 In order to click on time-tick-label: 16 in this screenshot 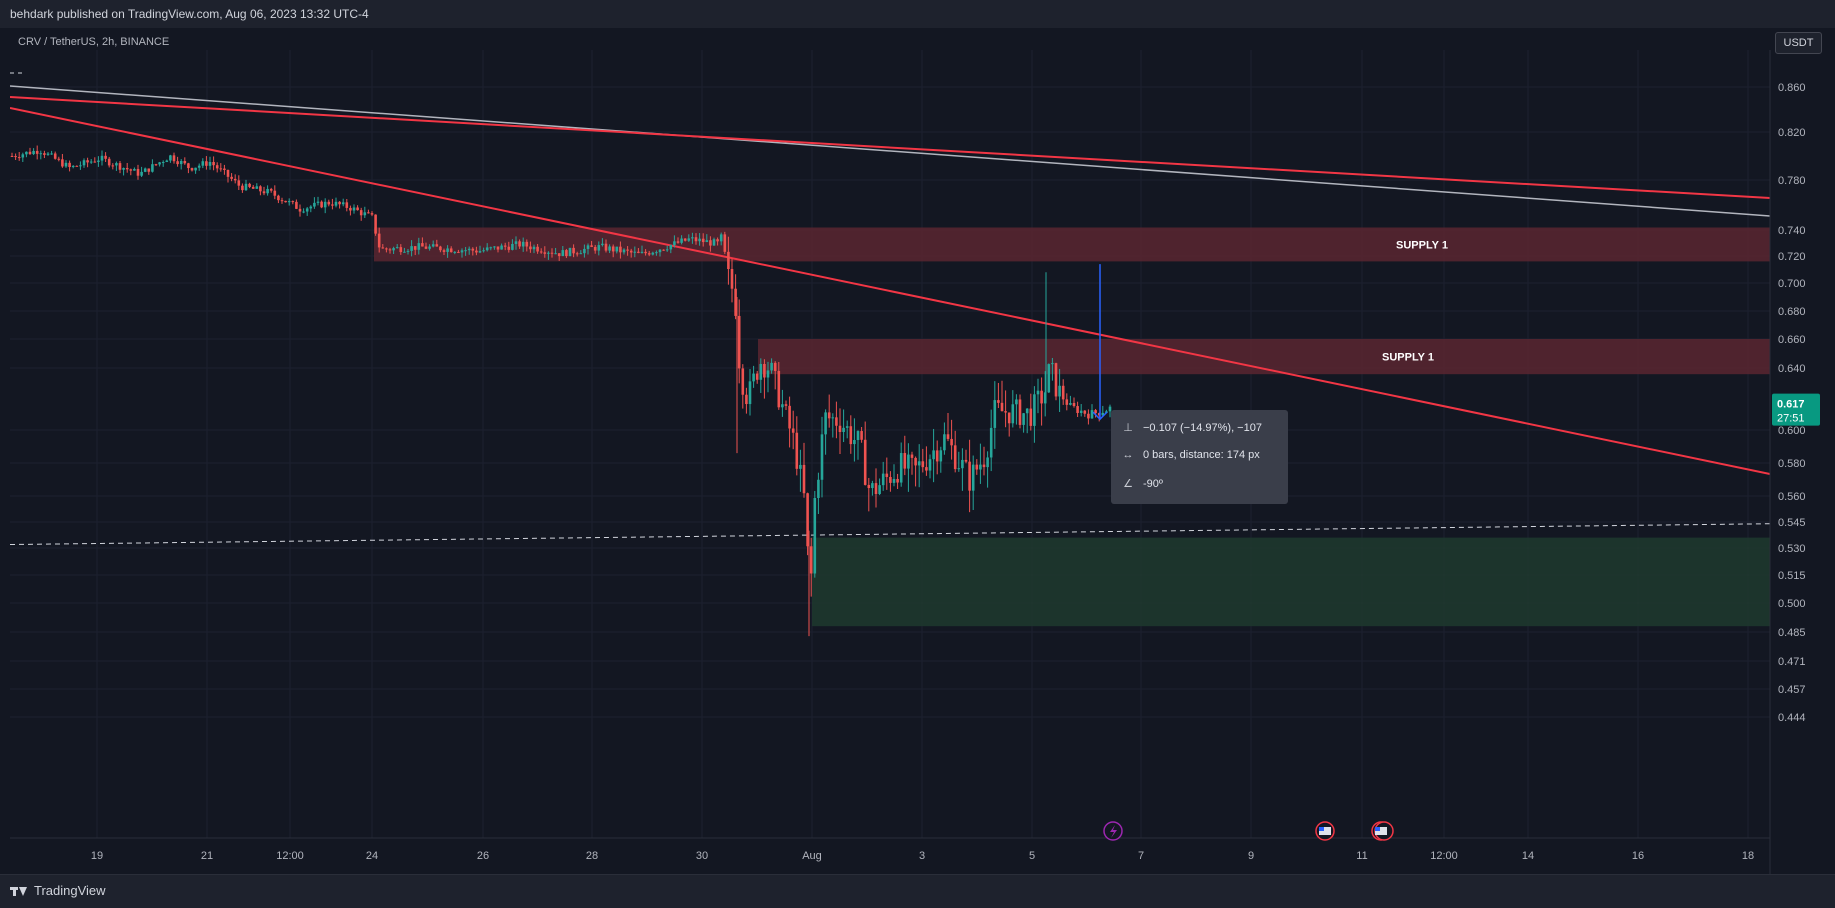, I will do `click(1638, 856)`.